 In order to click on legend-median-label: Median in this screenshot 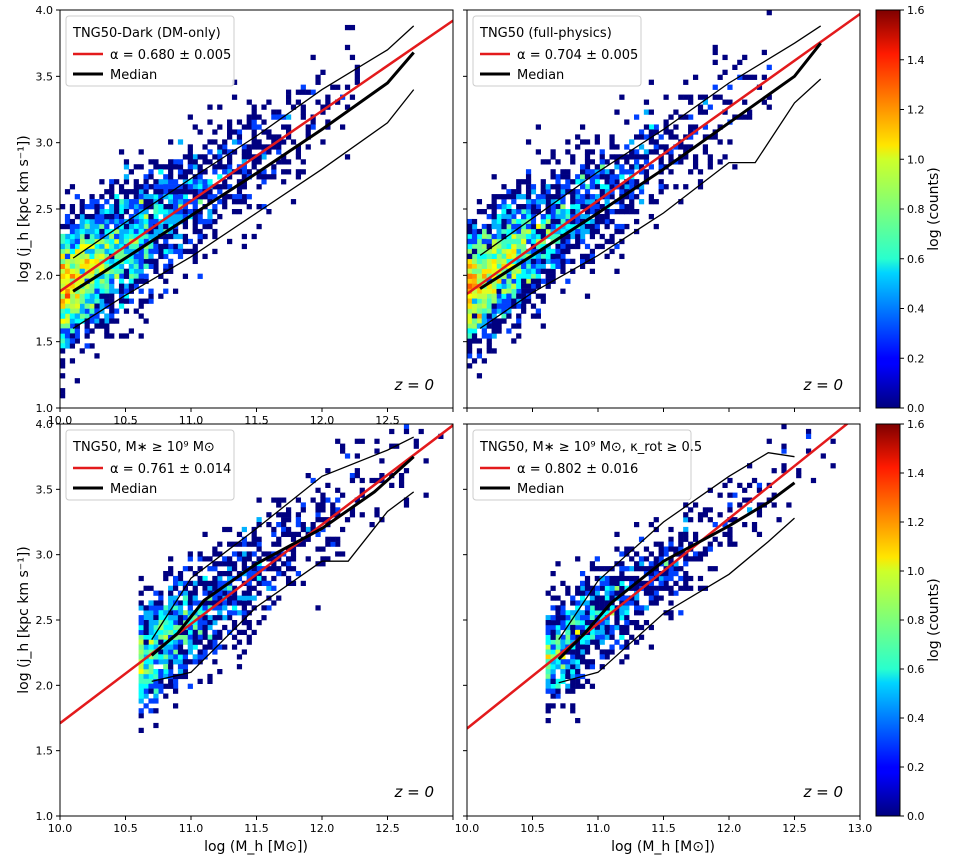, I will do `click(540, 75)`.